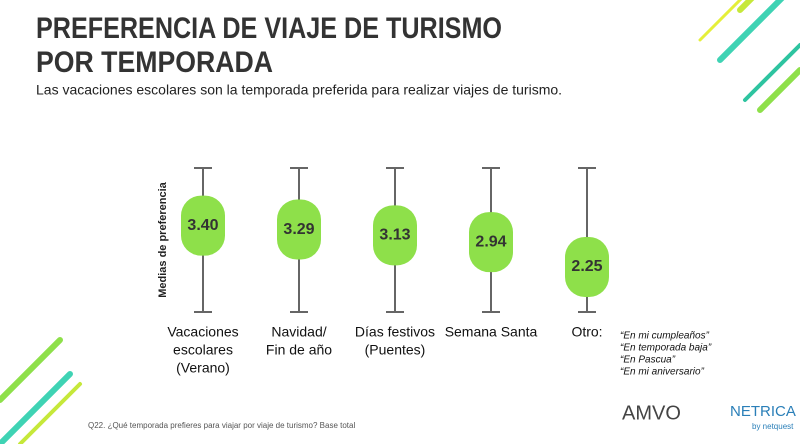  What do you see at coordinates (662, 372) in the screenshot?
I see `annotation: “En mi aniversario”` at bounding box center [662, 372].